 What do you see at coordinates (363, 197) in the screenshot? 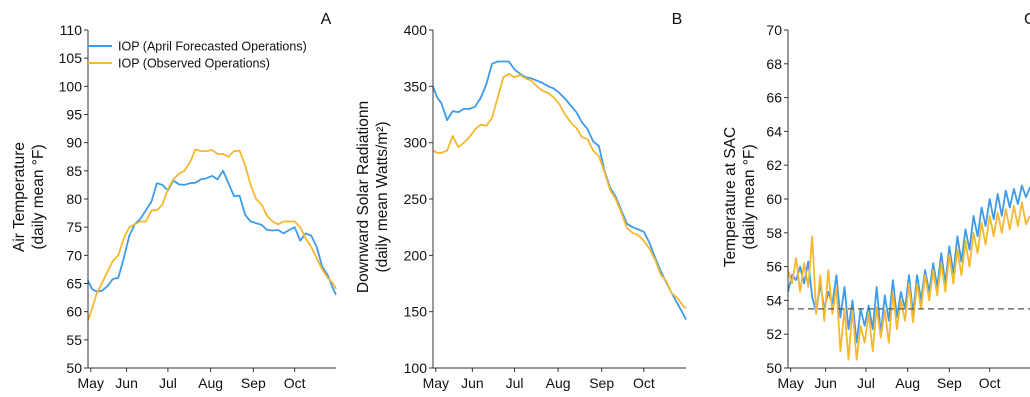
I see `ylabel-b-line1: Downward Solar Radiationn` at bounding box center [363, 197].